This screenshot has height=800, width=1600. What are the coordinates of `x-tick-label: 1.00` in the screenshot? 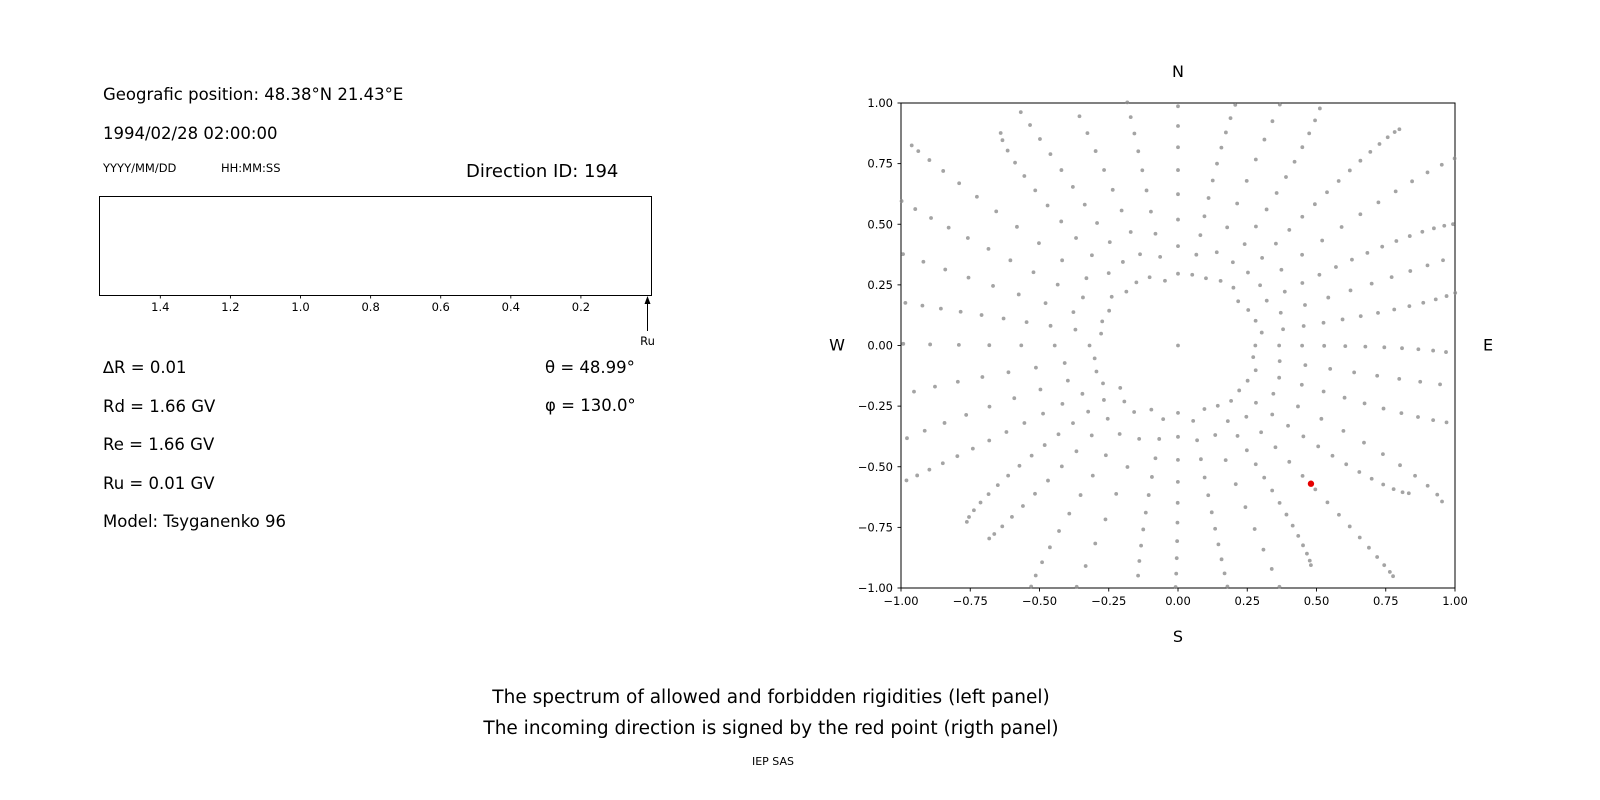 It's located at (1455, 601).